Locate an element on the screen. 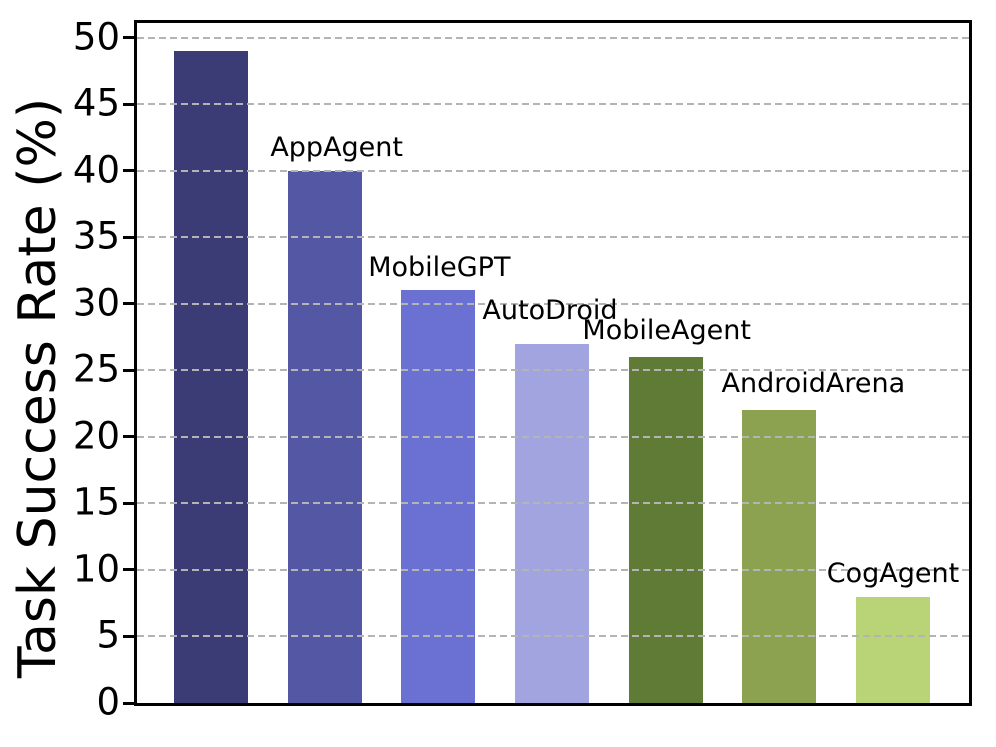 This screenshot has width=996, height=747. bar-mobileagent is located at coordinates (665, 530).